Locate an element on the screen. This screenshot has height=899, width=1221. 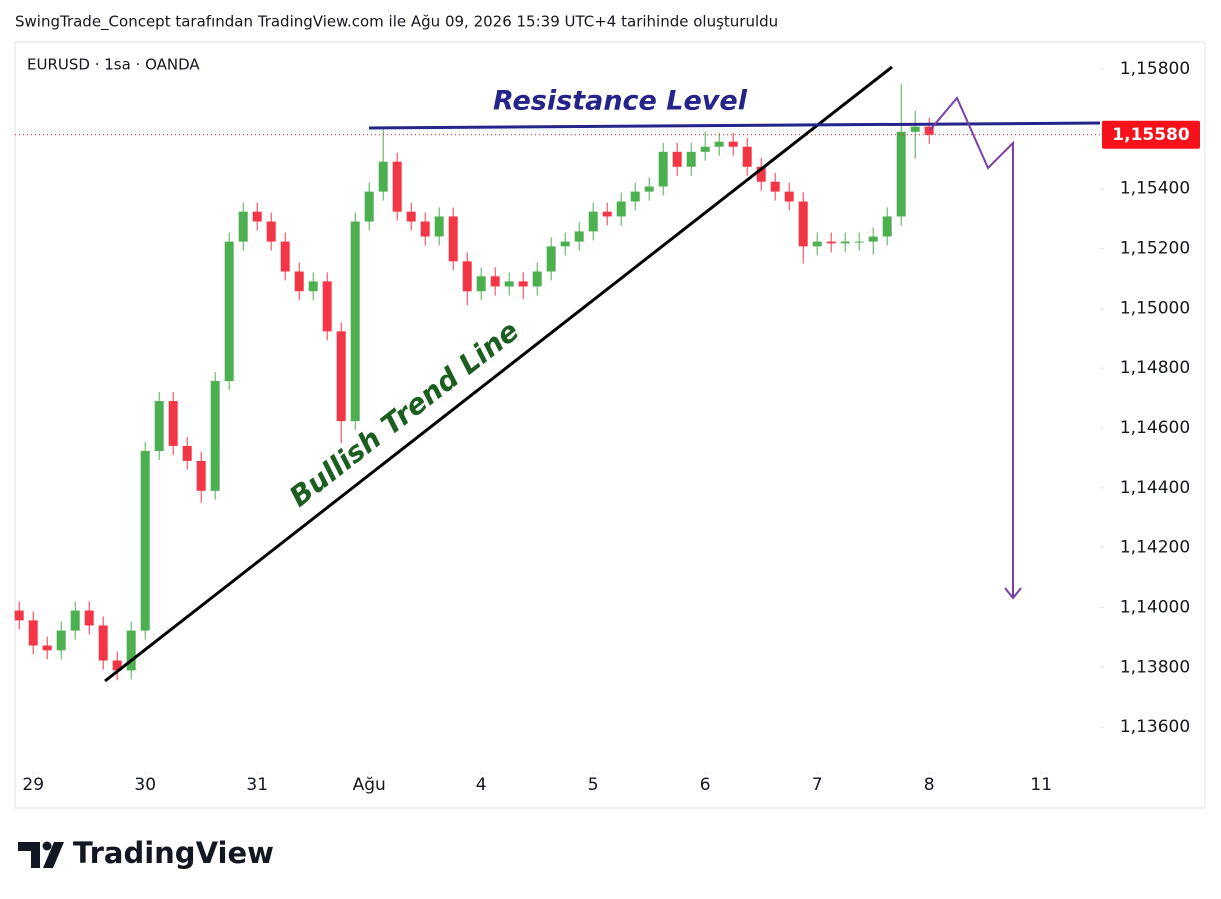
logo-mark is located at coordinates (41, 854).